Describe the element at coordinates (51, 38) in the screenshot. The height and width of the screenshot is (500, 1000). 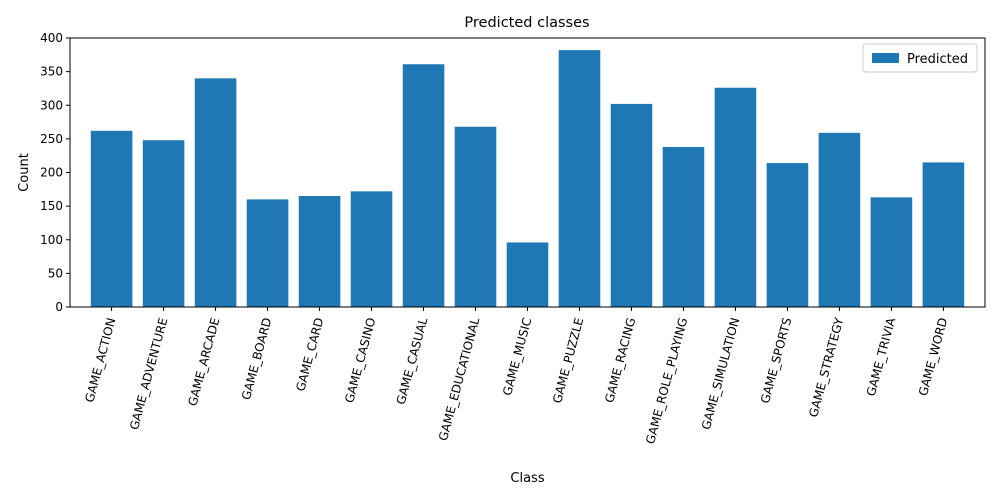
I see `y-tick-label: 400` at that location.